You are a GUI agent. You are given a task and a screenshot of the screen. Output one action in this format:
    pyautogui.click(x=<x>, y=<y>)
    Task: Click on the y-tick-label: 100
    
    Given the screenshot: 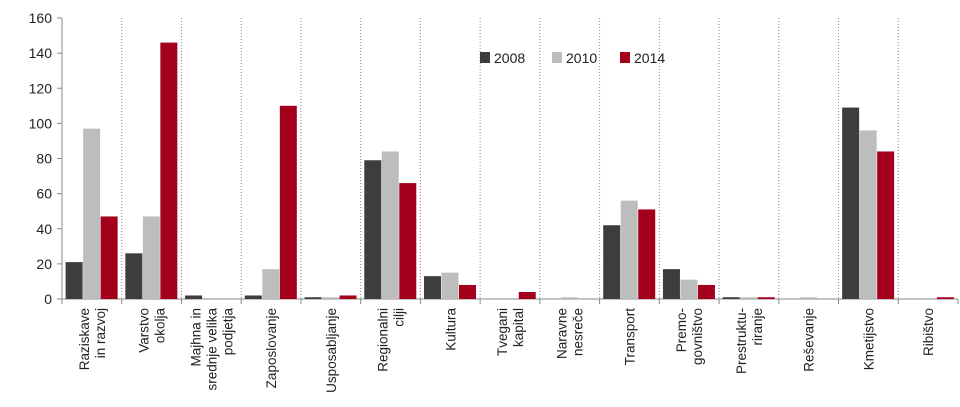 What is the action you would take?
    pyautogui.click(x=41, y=123)
    